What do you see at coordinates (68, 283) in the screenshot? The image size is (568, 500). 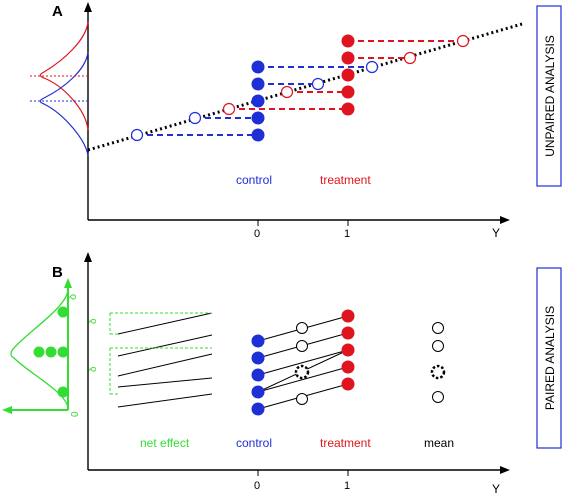 I see `delta-axis-arrow-icon` at bounding box center [68, 283].